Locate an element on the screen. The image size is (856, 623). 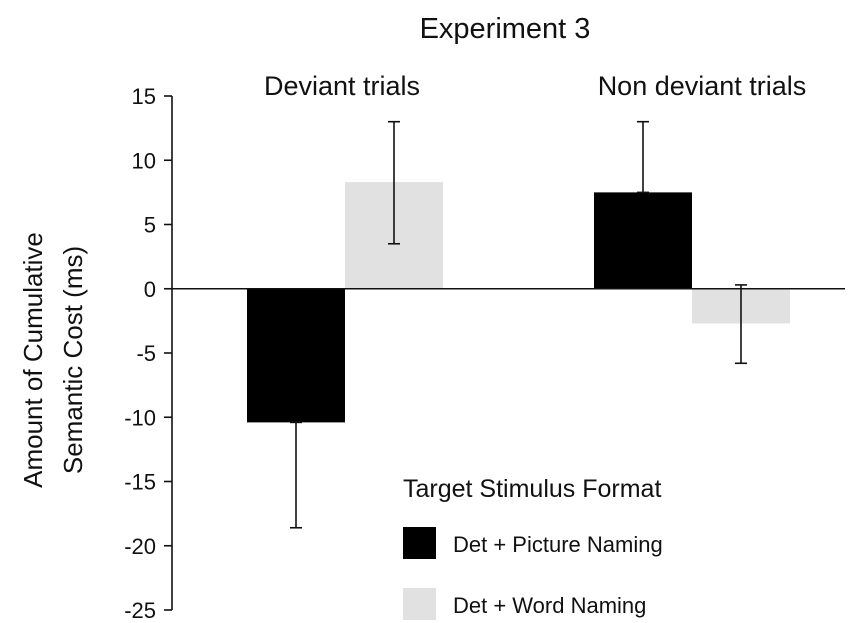
y-tick-label: -20 is located at coordinates (140, 546).